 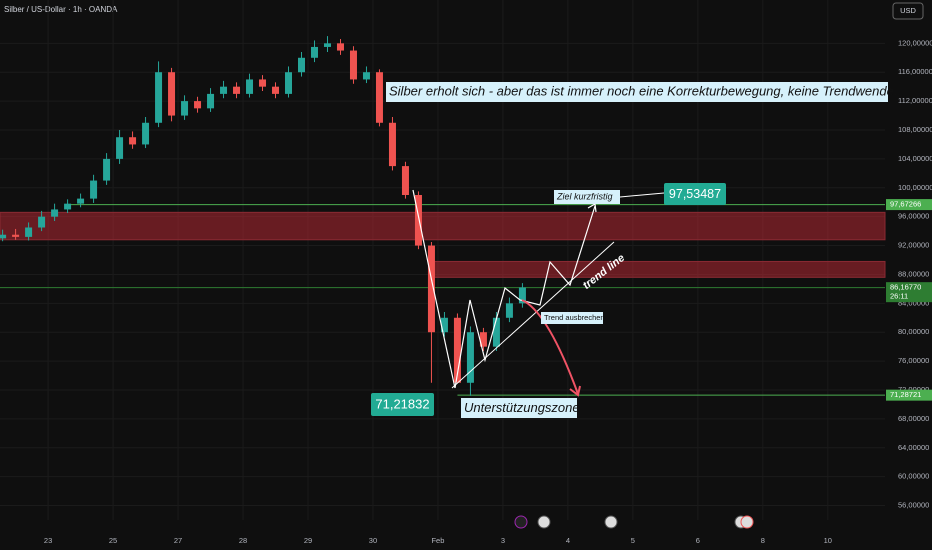 I want to click on x-tick-label: 27, so click(x=178, y=540).